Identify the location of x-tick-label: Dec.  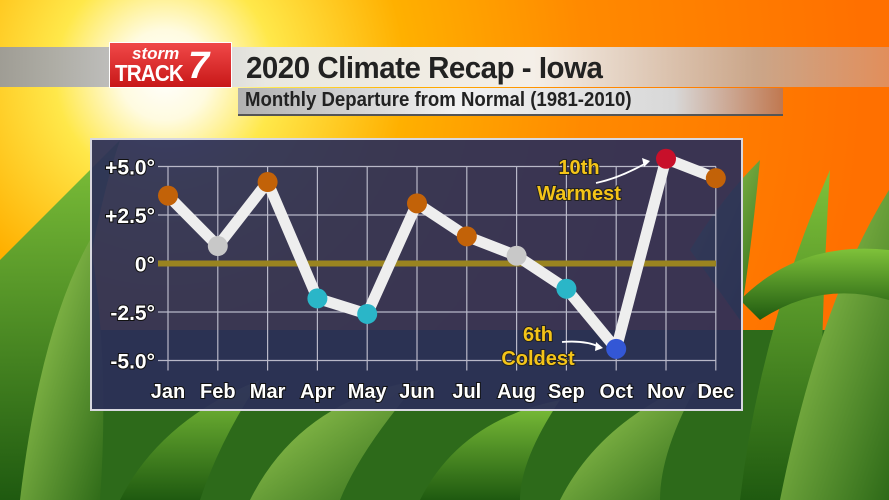
(715, 392).